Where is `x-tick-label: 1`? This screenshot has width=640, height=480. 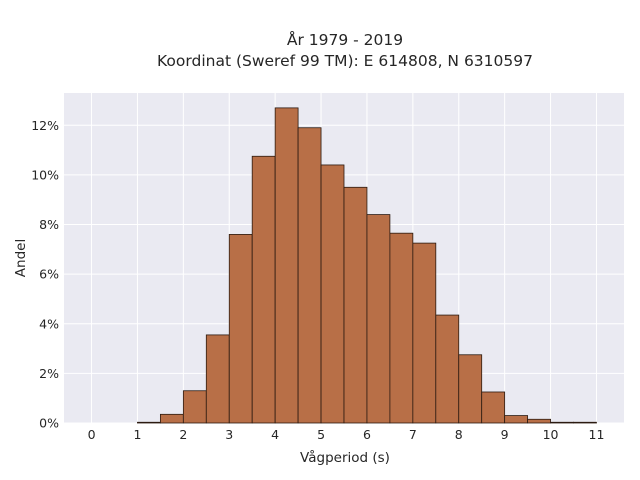 x-tick-label: 1 is located at coordinates (137, 434).